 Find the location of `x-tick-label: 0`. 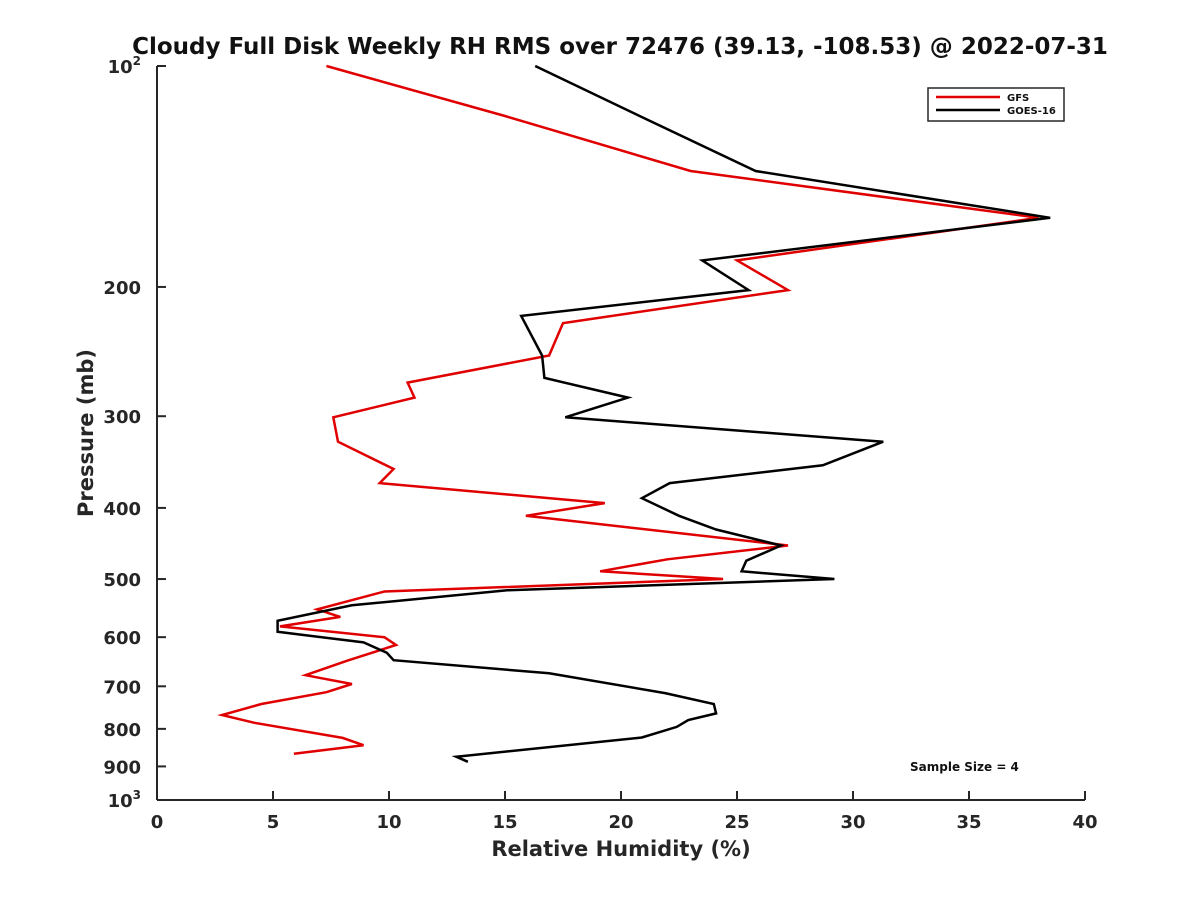

x-tick-label: 0 is located at coordinates (157, 822).